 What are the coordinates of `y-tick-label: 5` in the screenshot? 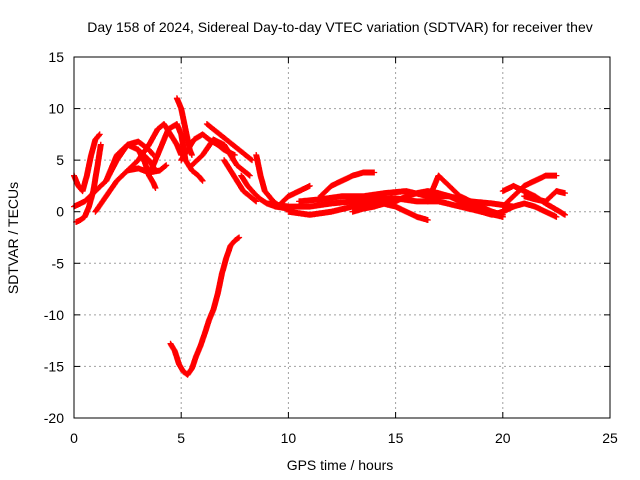 It's located at (60, 160).